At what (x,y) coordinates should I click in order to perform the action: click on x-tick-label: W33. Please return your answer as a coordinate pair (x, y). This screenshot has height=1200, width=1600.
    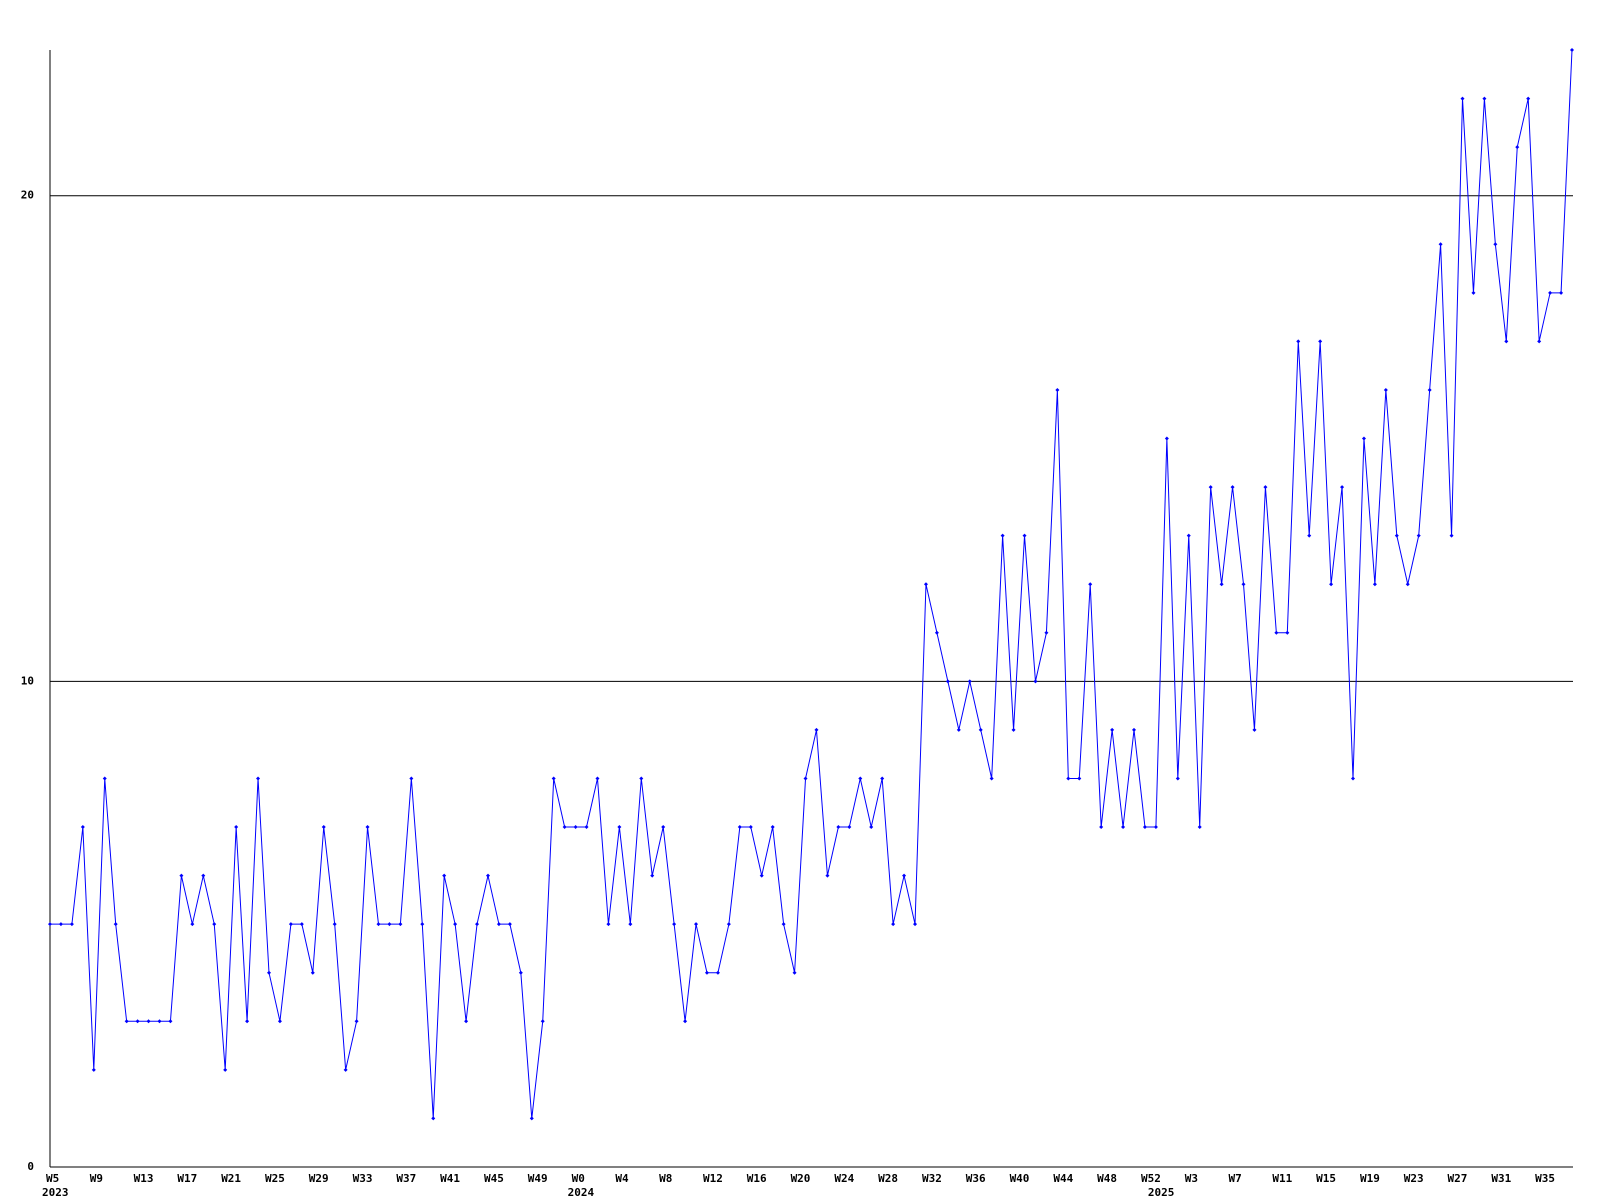
    Looking at the image, I should click on (363, 1178).